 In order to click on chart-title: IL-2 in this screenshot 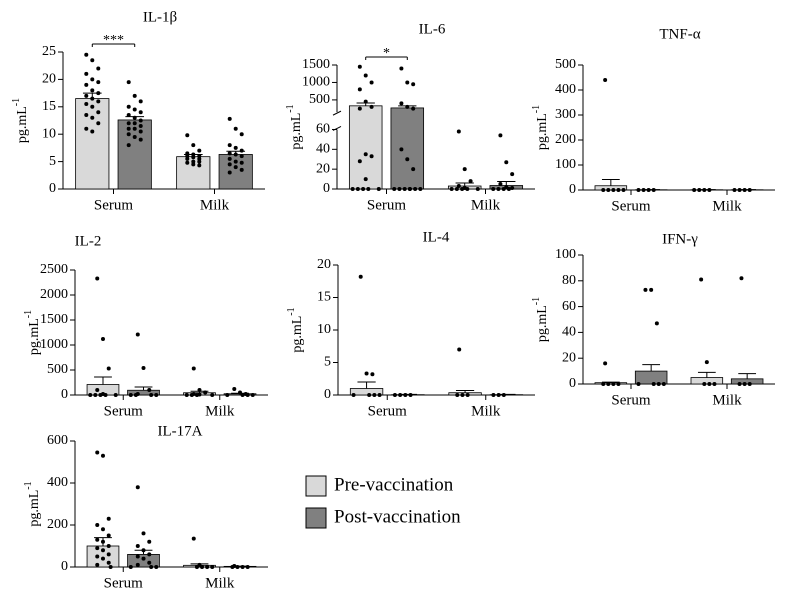, I will do `click(88, 241)`.